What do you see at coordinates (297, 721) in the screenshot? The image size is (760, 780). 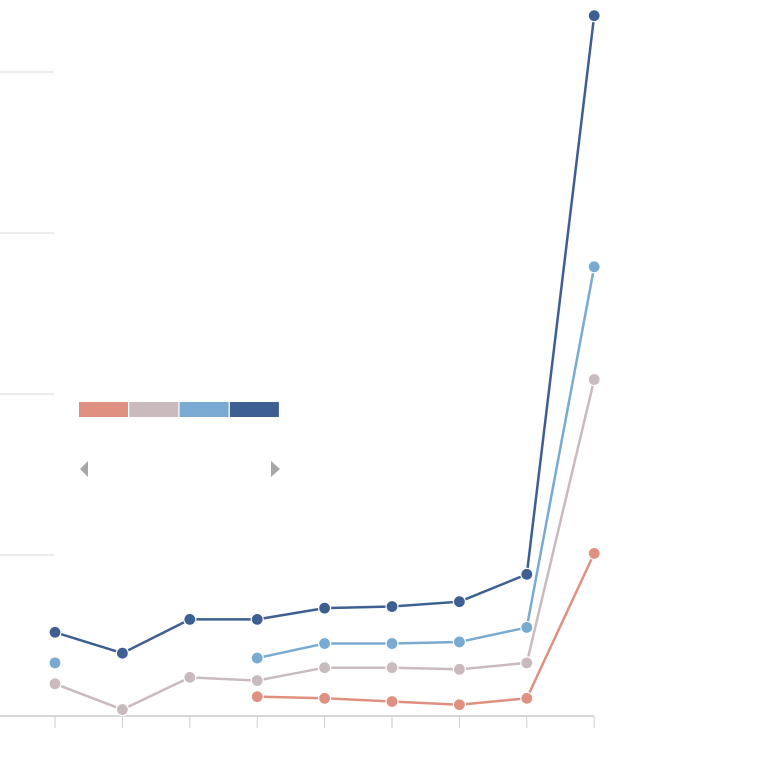 I see `x-axis` at bounding box center [297, 721].